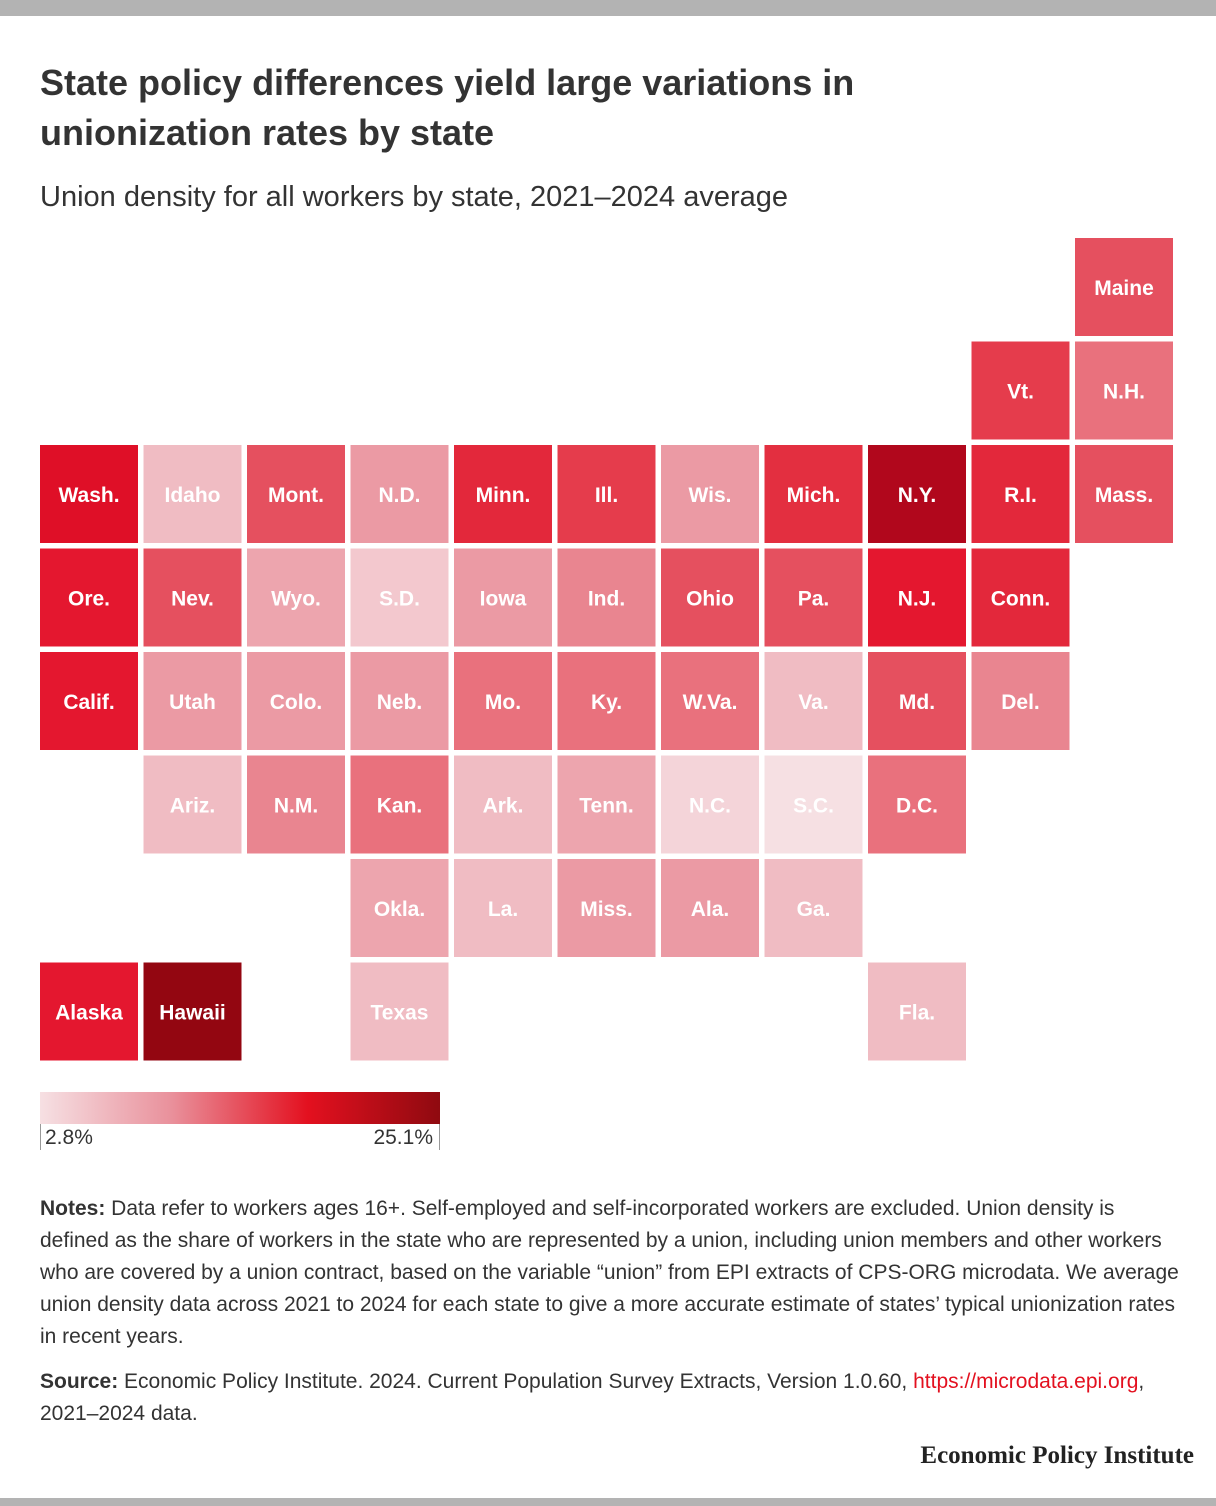 This screenshot has width=1216, height=1506. I want to click on state-tile-mass: Mass., so click(1124, 494).